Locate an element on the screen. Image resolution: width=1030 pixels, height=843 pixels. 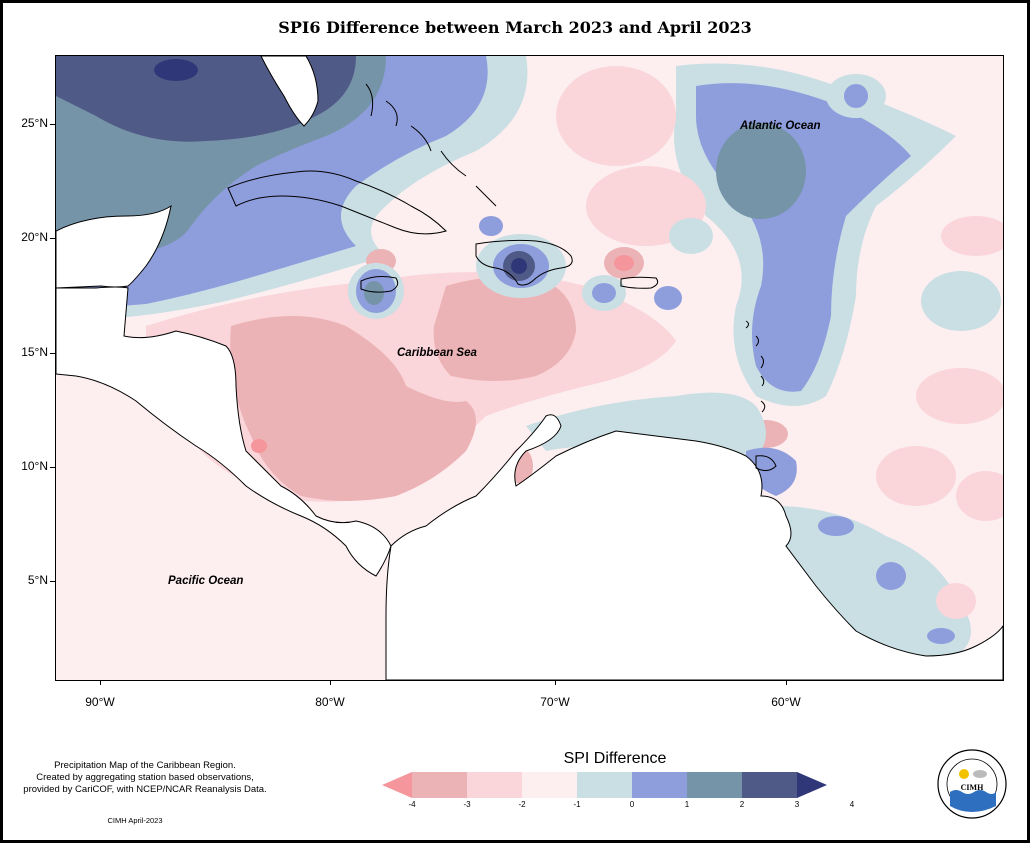
cimh-logo: CIMH is located at coordinates (972, 784).